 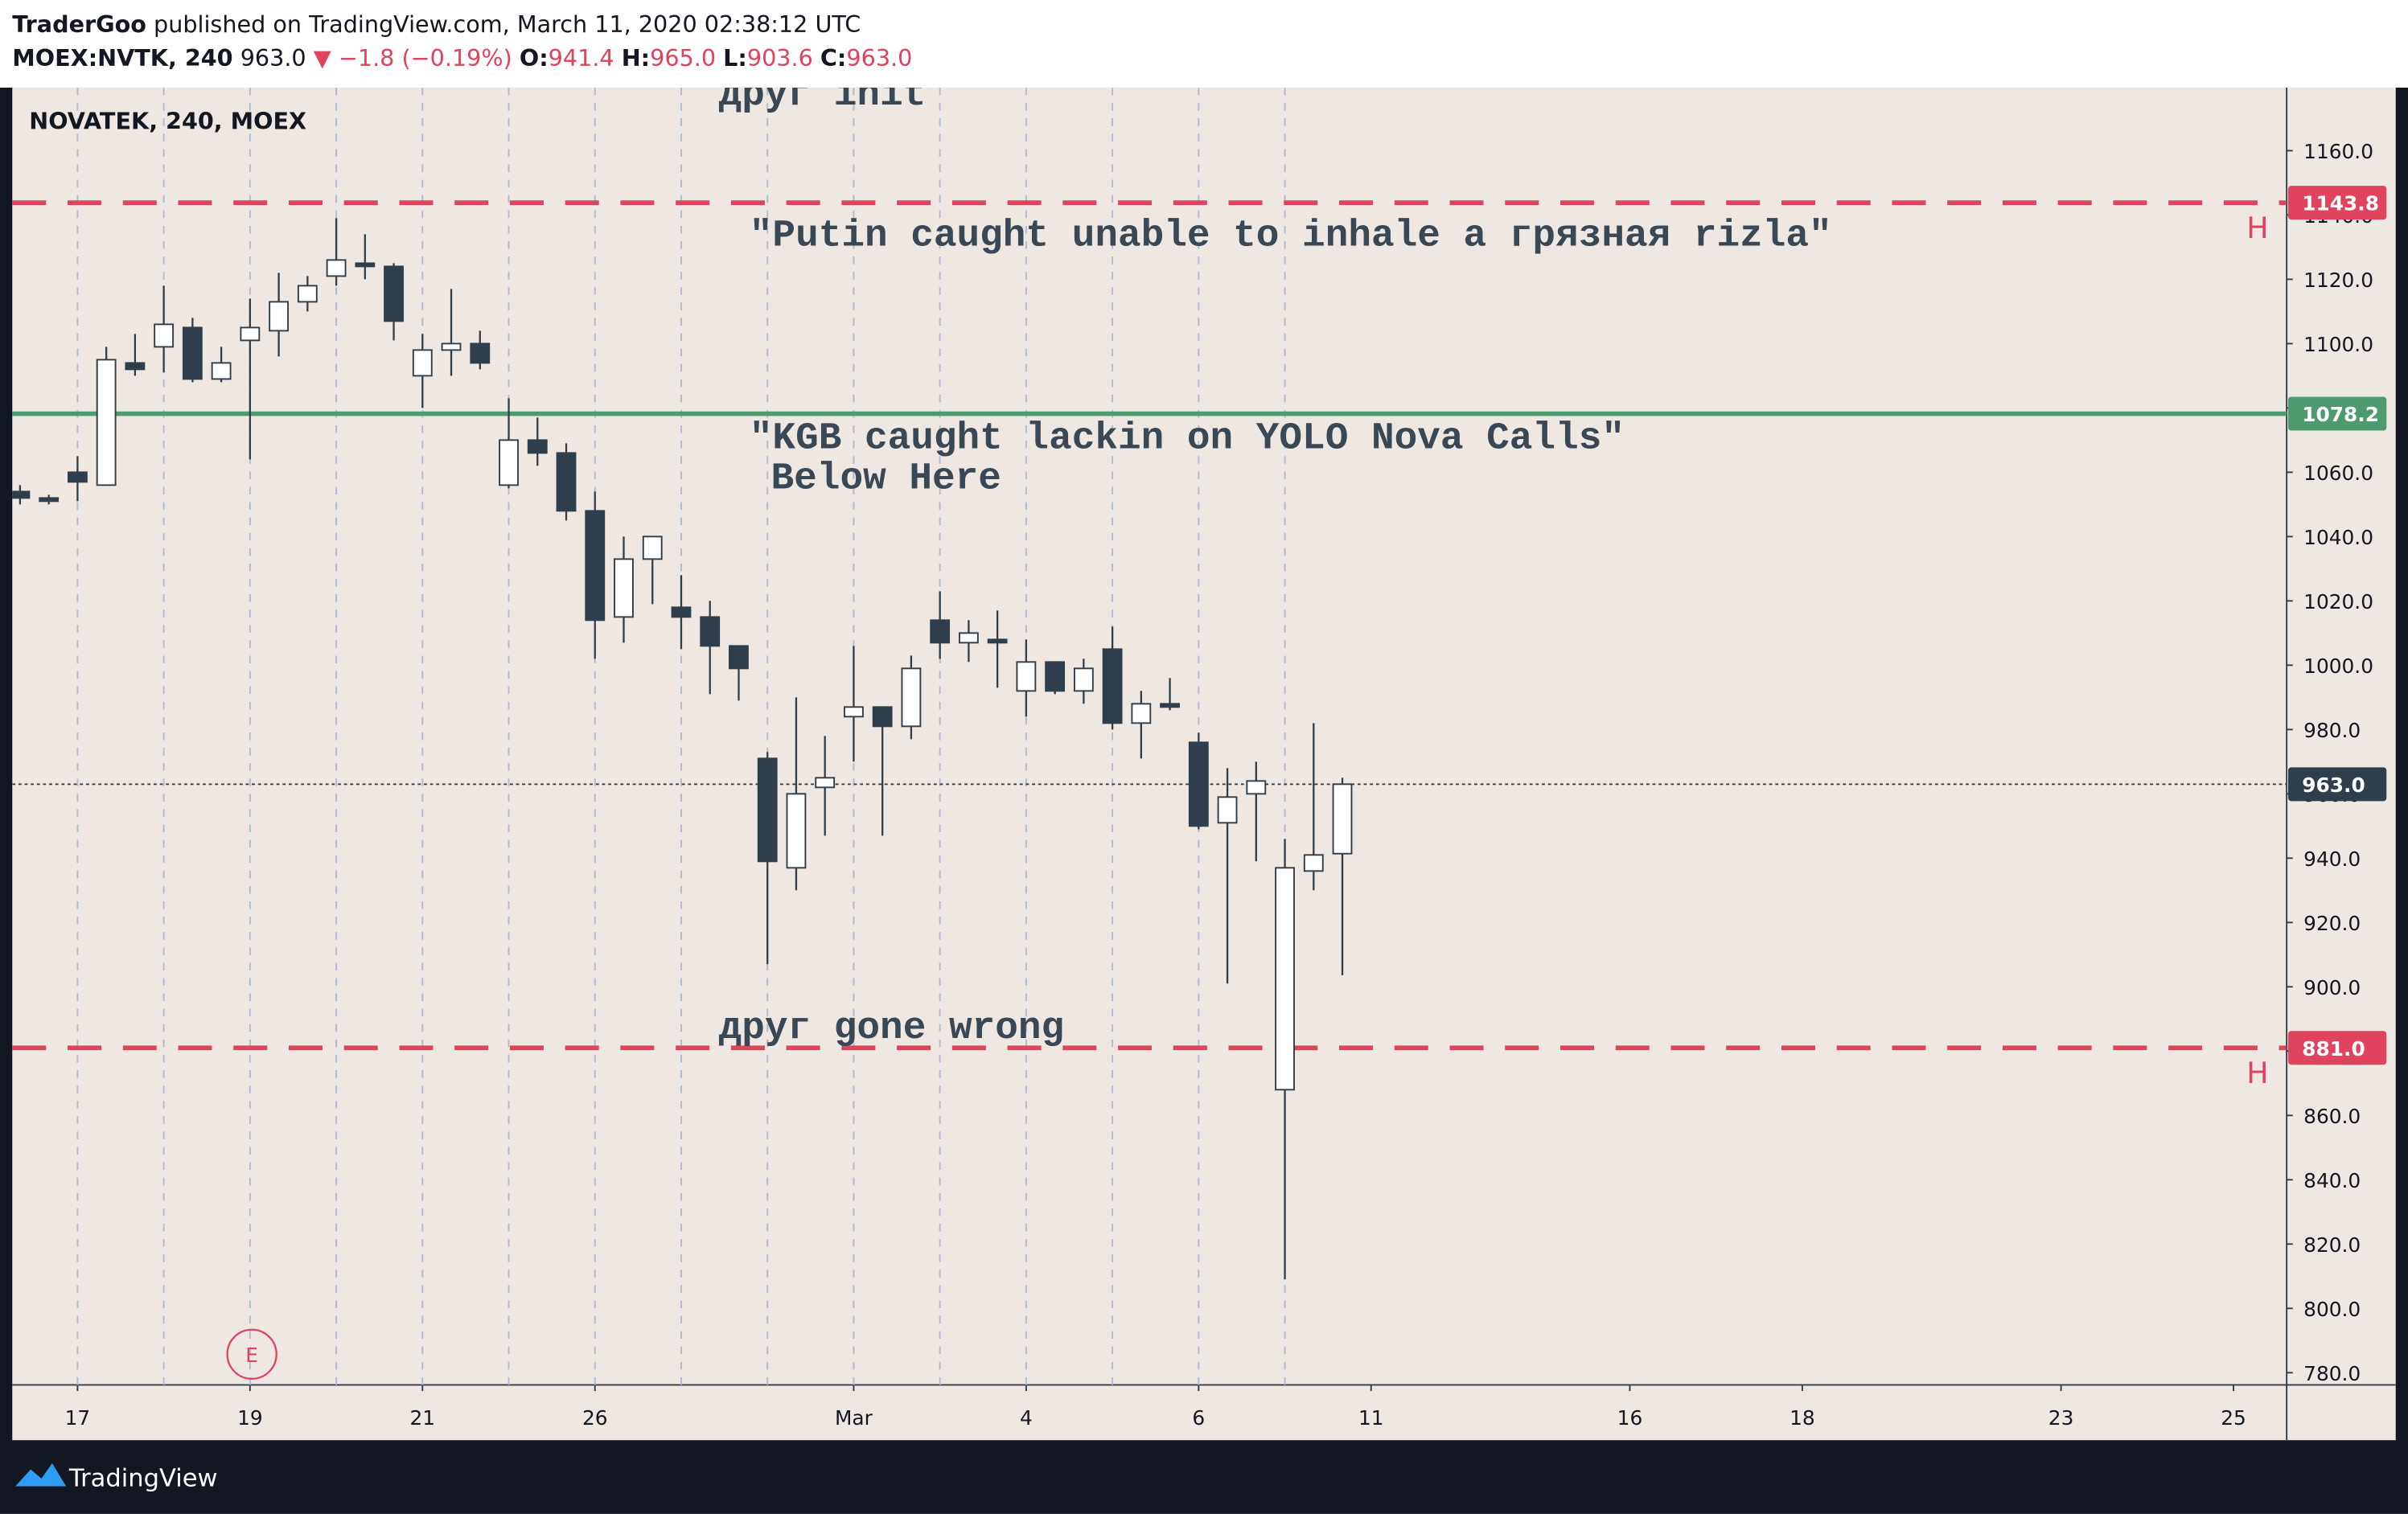 What do you see at coordinates (823, 95) in the screenshot?
I see `annotation: друг init` at bounding box center [823, 95].